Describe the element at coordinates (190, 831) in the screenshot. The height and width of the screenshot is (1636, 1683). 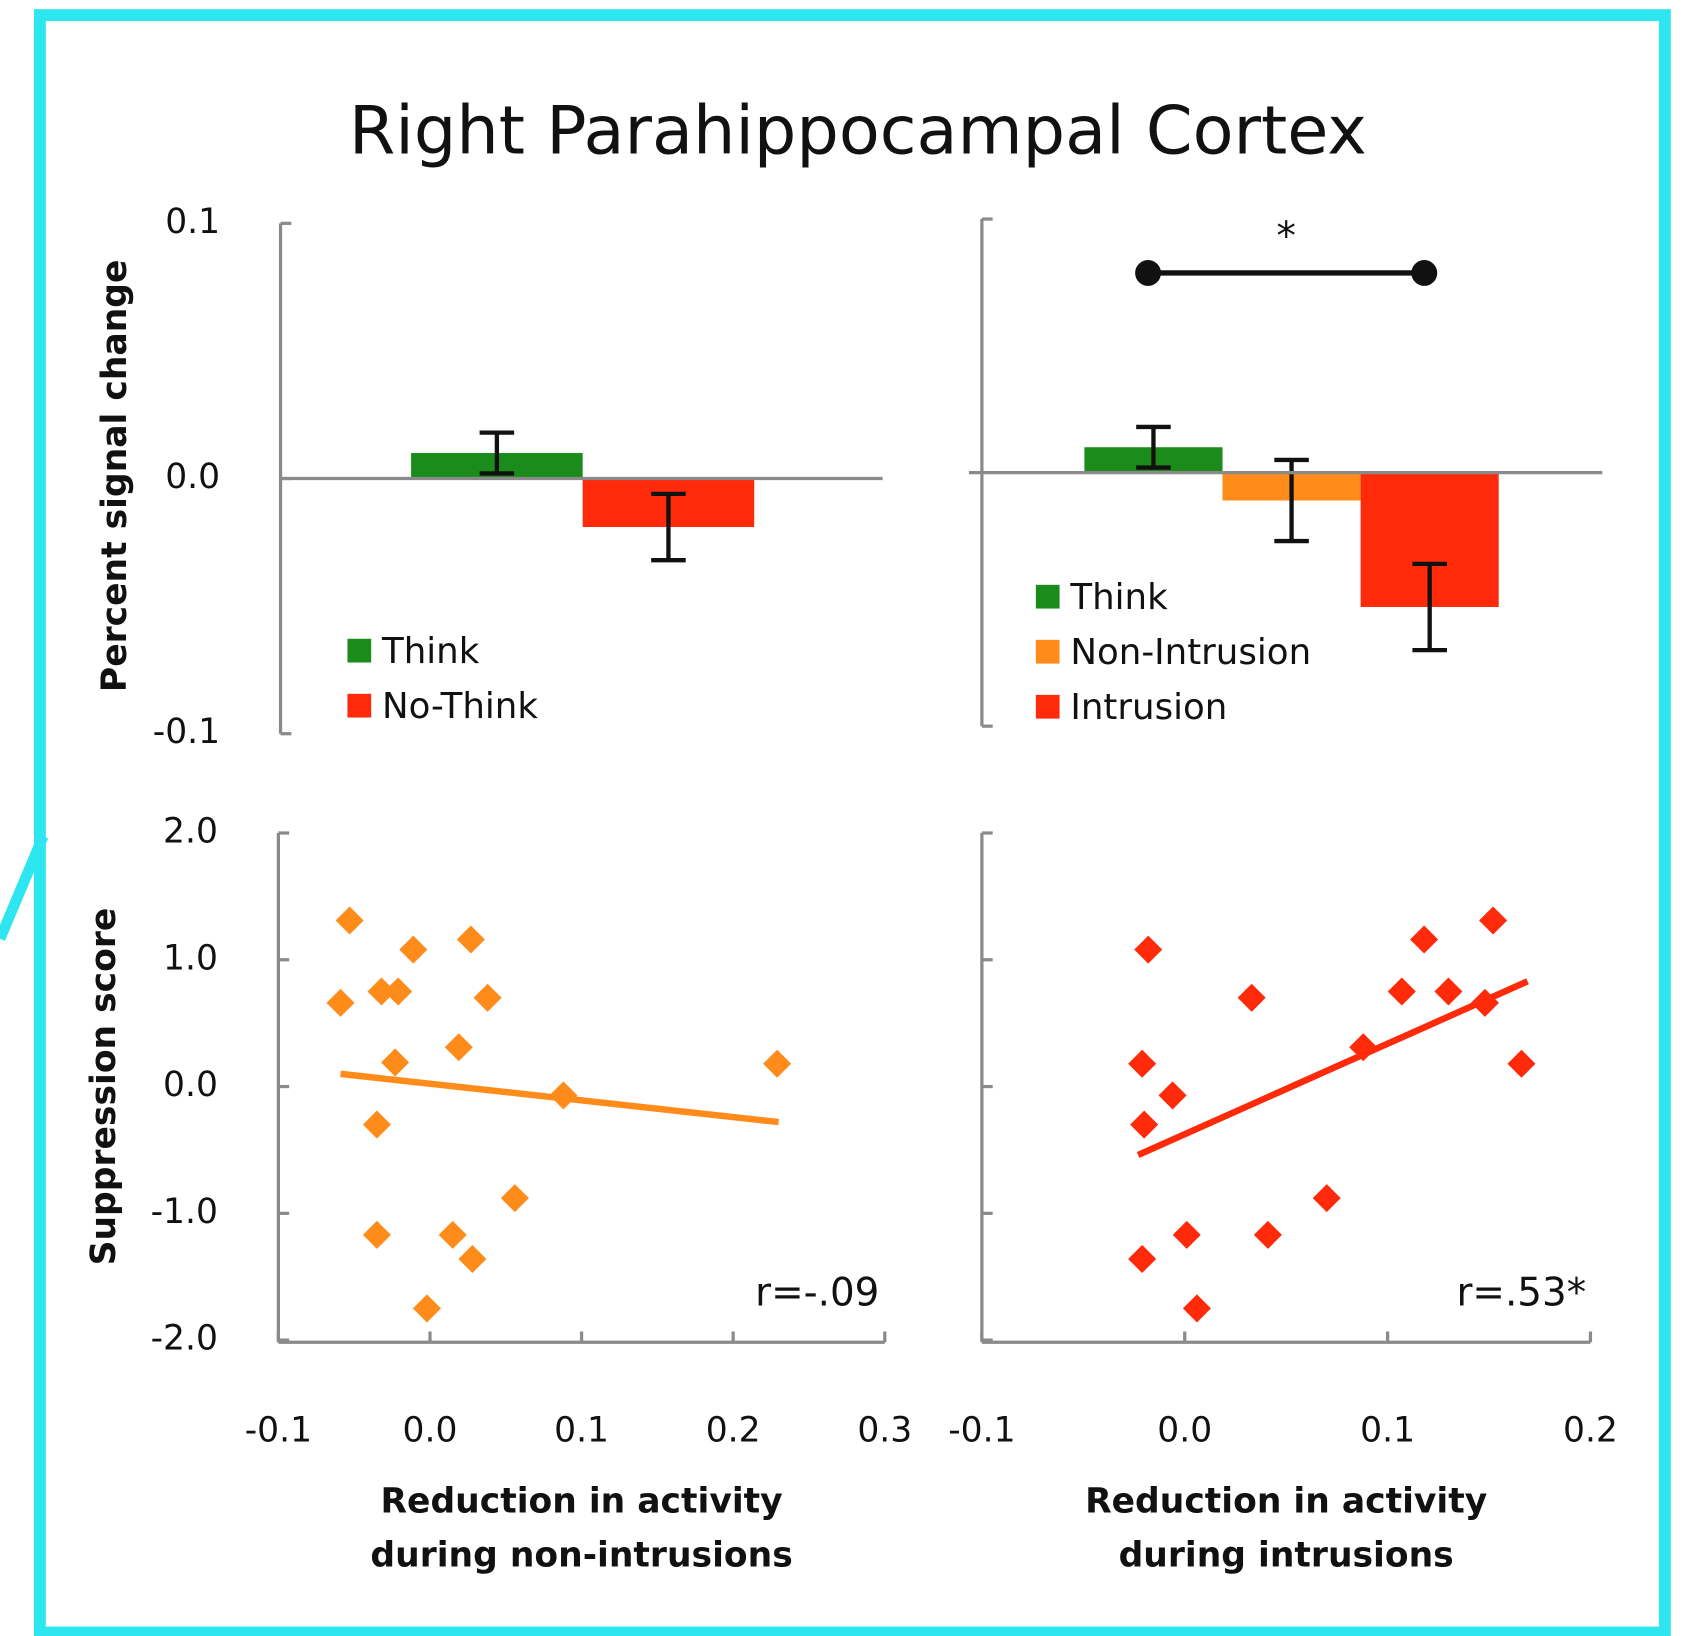
I see `y-tick-label: 2.0` at that location.